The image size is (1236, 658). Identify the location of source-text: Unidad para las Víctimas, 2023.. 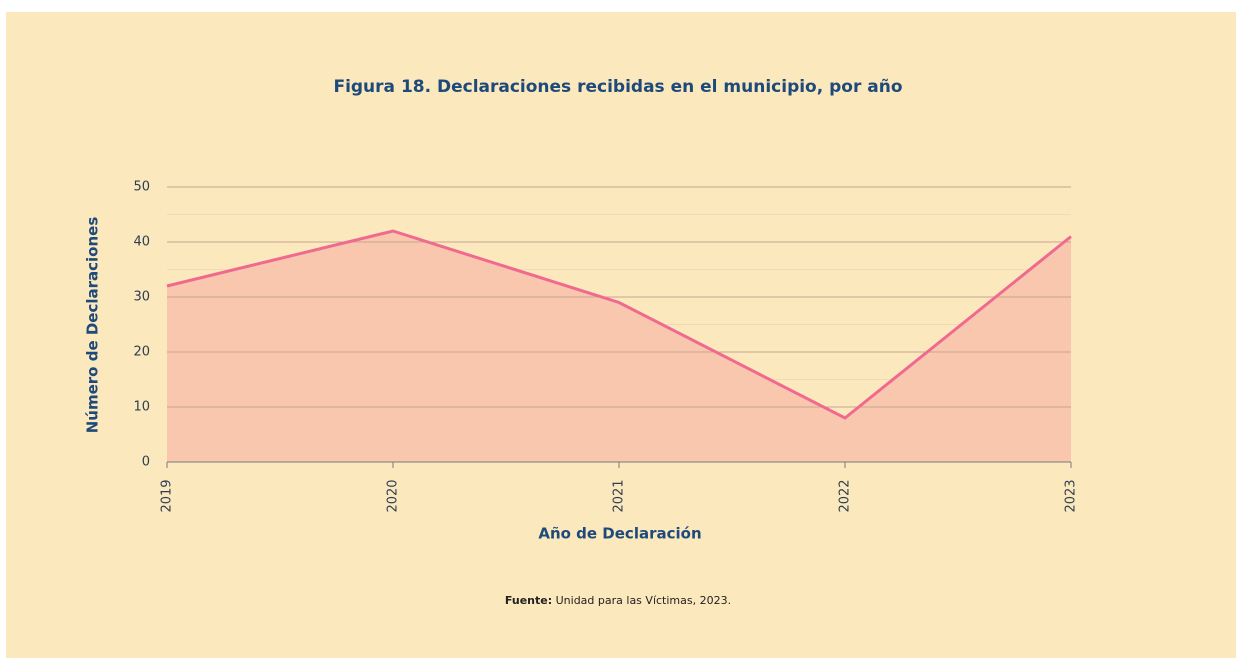
(643, 600).